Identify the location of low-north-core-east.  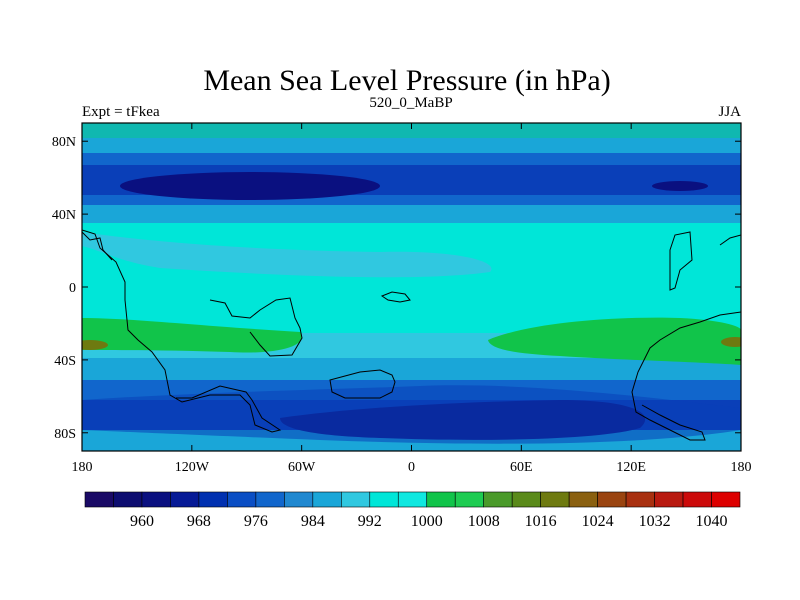
(680, 186).